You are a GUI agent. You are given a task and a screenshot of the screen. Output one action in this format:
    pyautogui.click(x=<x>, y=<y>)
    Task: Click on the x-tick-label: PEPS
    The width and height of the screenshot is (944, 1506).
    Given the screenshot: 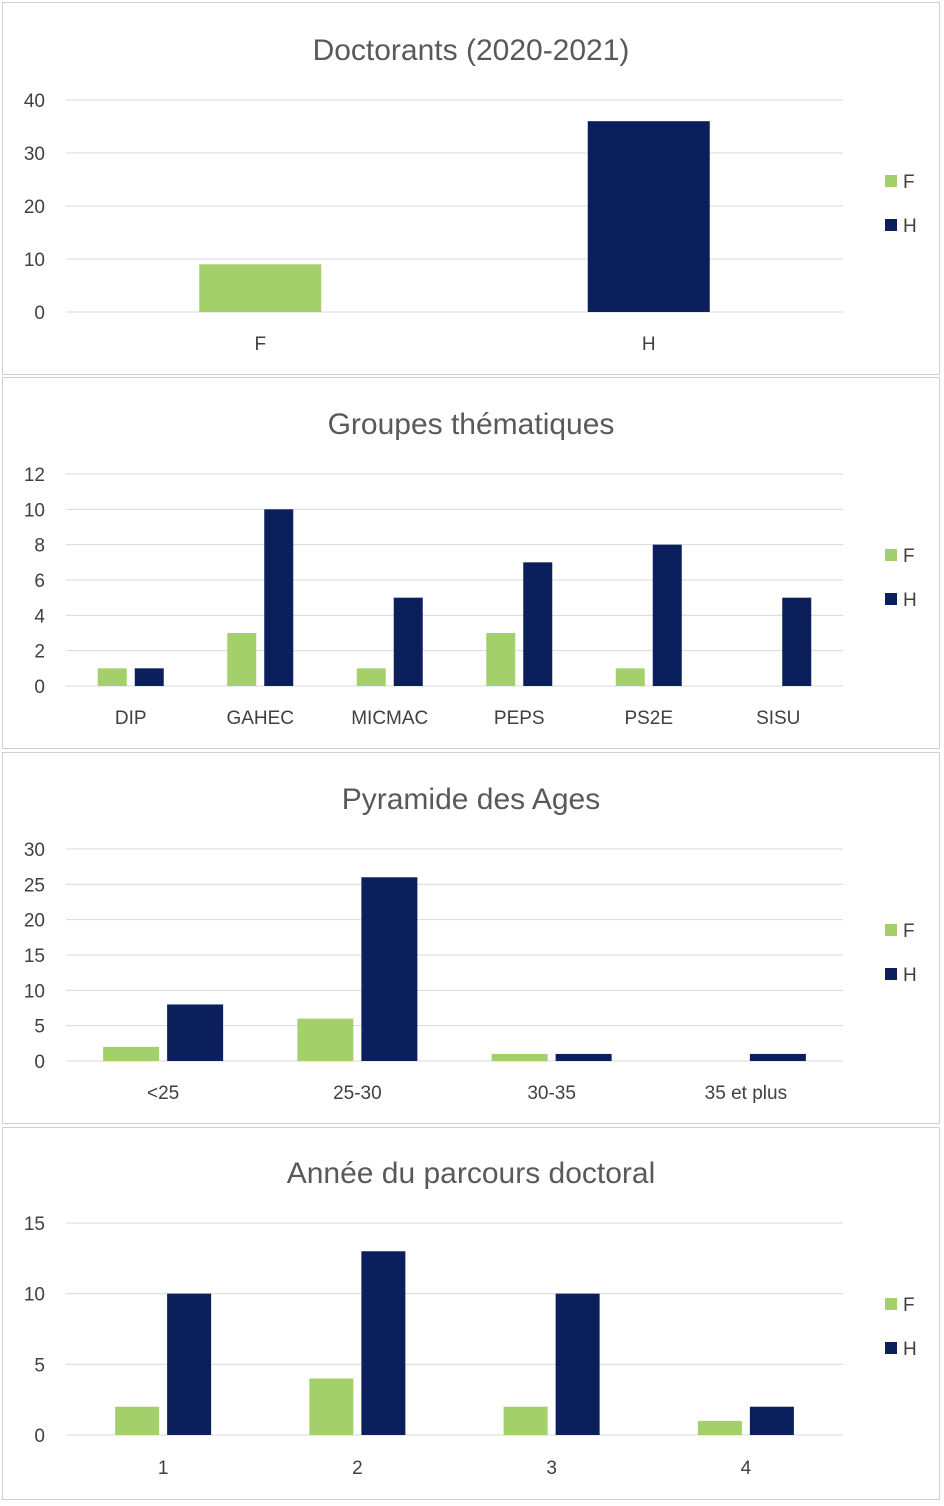 What is the action you would take?
    pyautogui.click(x=519, y=718)
    